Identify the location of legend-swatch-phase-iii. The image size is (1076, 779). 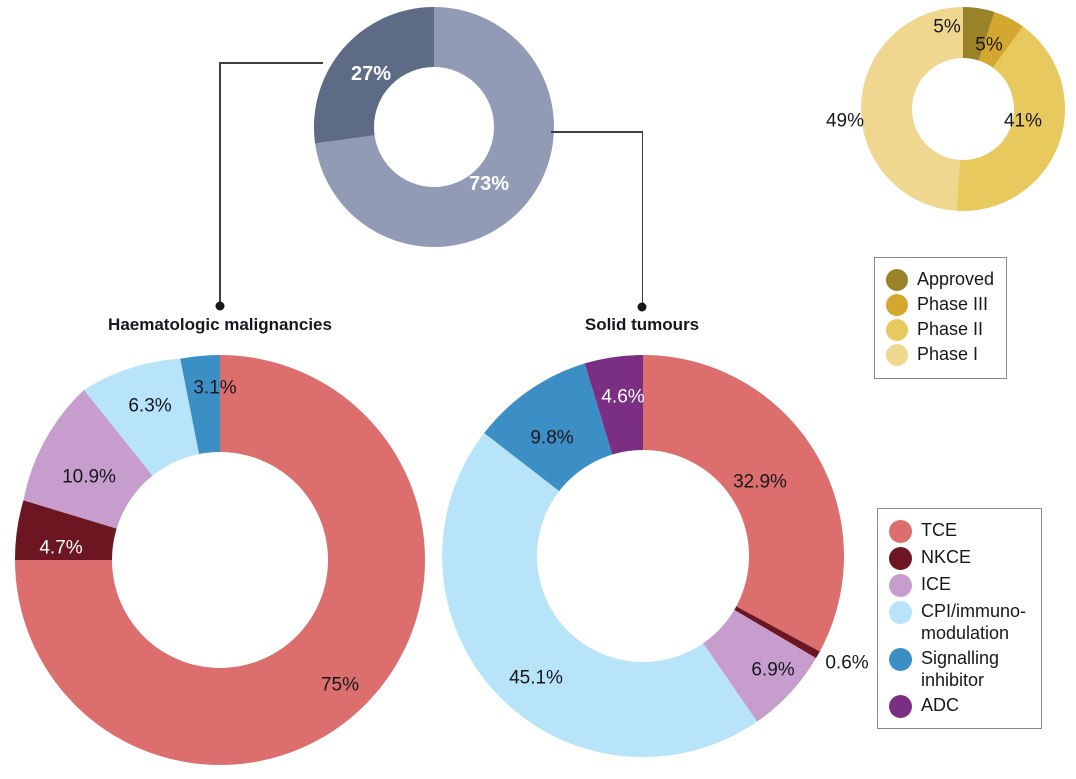
(897, 305).